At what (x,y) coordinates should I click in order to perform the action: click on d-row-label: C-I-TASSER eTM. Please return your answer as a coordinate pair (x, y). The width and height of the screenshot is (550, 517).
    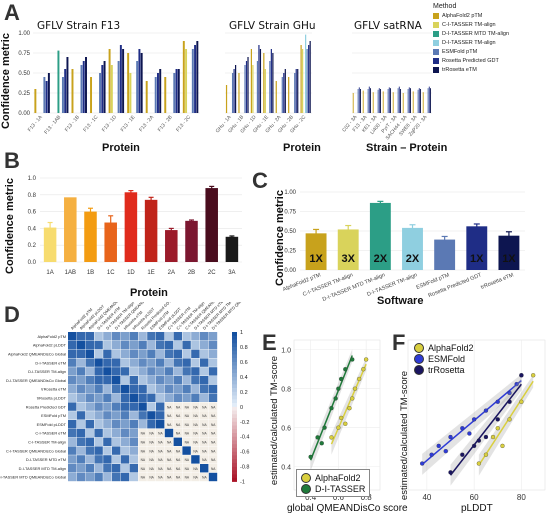
    Looking at the image, I should click on (50, 433).